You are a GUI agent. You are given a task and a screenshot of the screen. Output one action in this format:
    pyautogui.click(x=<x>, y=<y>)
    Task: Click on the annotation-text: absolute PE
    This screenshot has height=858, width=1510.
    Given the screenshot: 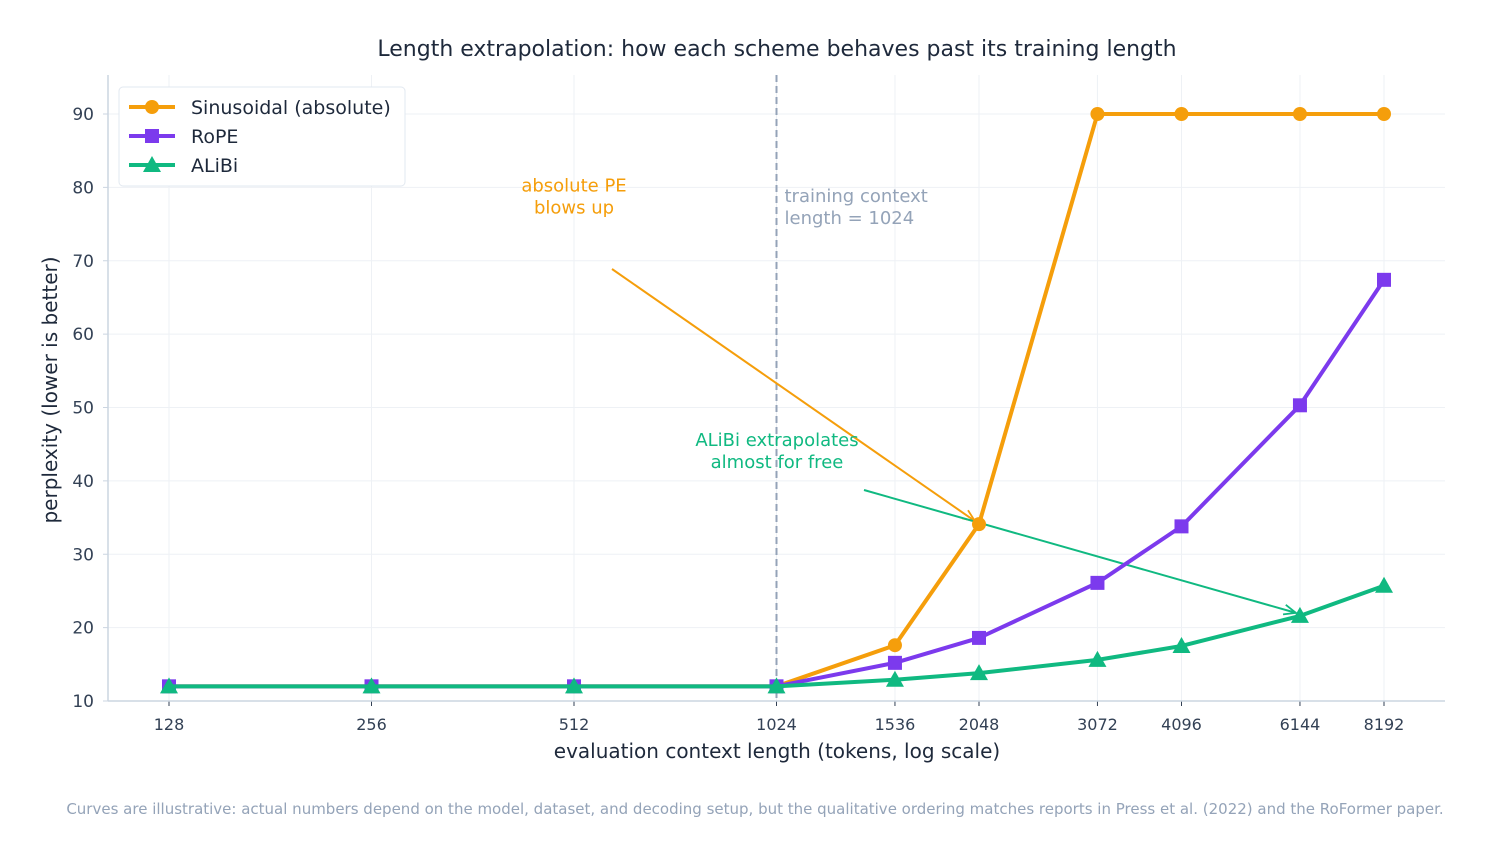 What is the action you would take?
    pyautogui.click(x=573, y=185)
    